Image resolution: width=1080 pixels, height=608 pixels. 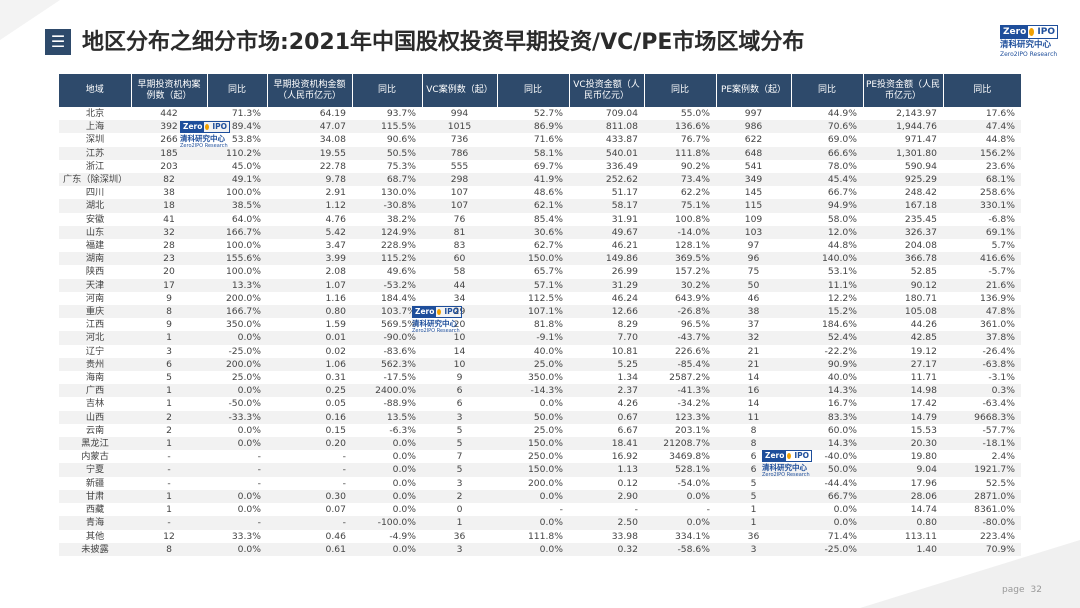 I want to click on table-cell: -63.8%, so click(x=982, y=364).